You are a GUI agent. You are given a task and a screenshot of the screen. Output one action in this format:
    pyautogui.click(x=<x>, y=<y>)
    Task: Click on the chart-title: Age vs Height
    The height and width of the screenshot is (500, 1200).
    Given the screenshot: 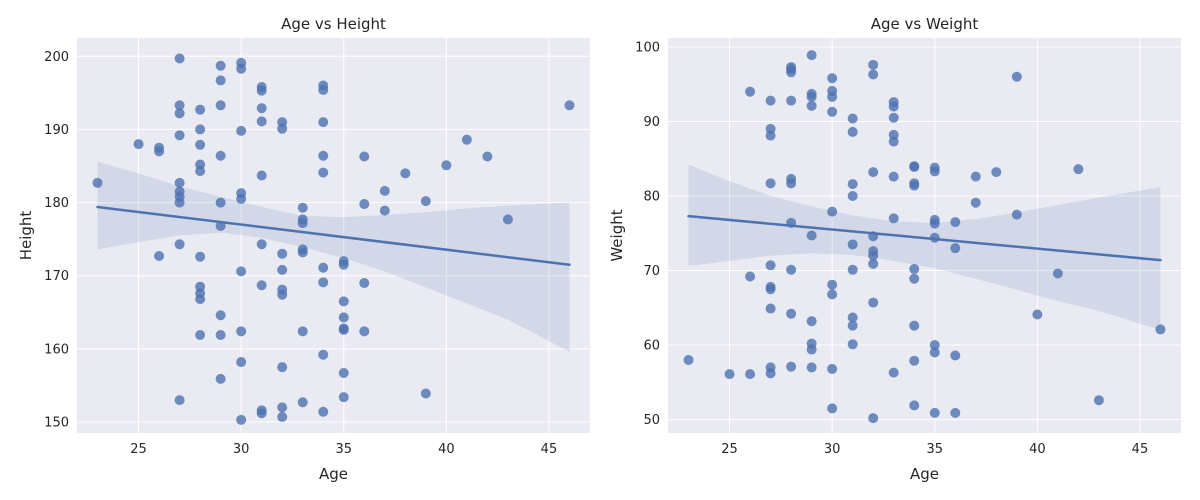 What is the action you would take?
    pyautogui.click(x=333, y=24)
    